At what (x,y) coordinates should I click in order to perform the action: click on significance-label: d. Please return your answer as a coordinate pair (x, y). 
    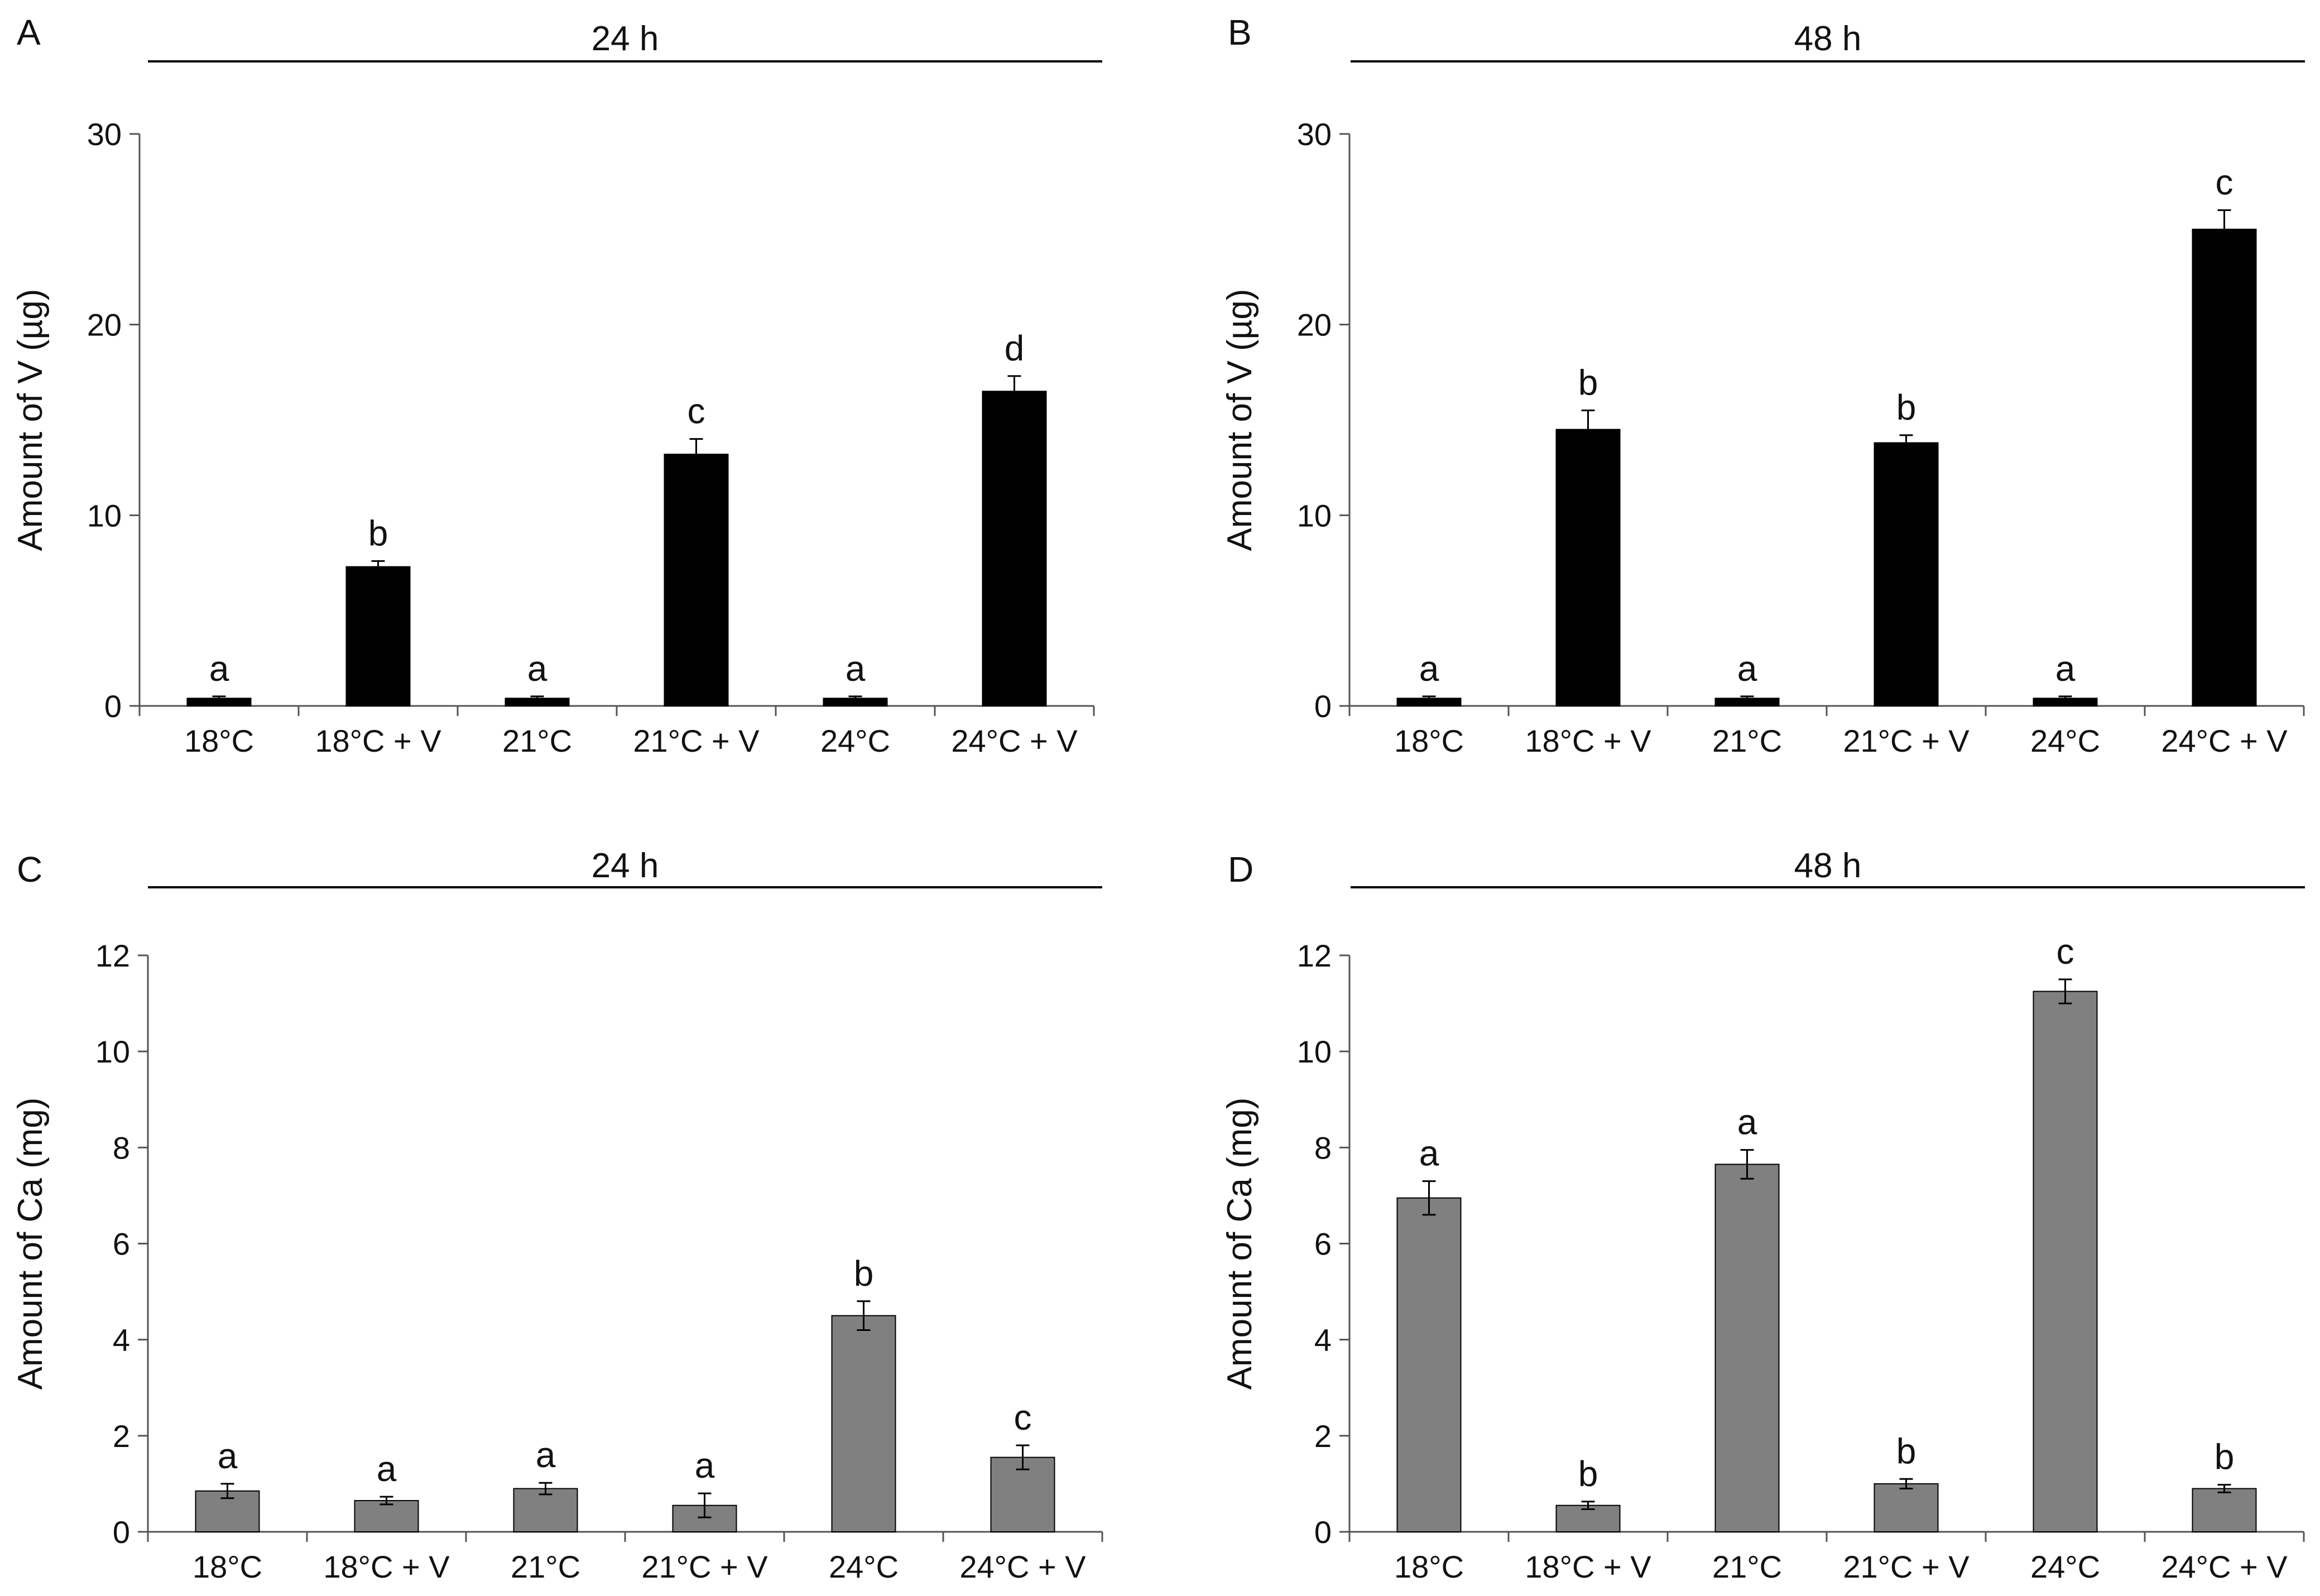
    Looking at the image, I should click on (1015, 348).